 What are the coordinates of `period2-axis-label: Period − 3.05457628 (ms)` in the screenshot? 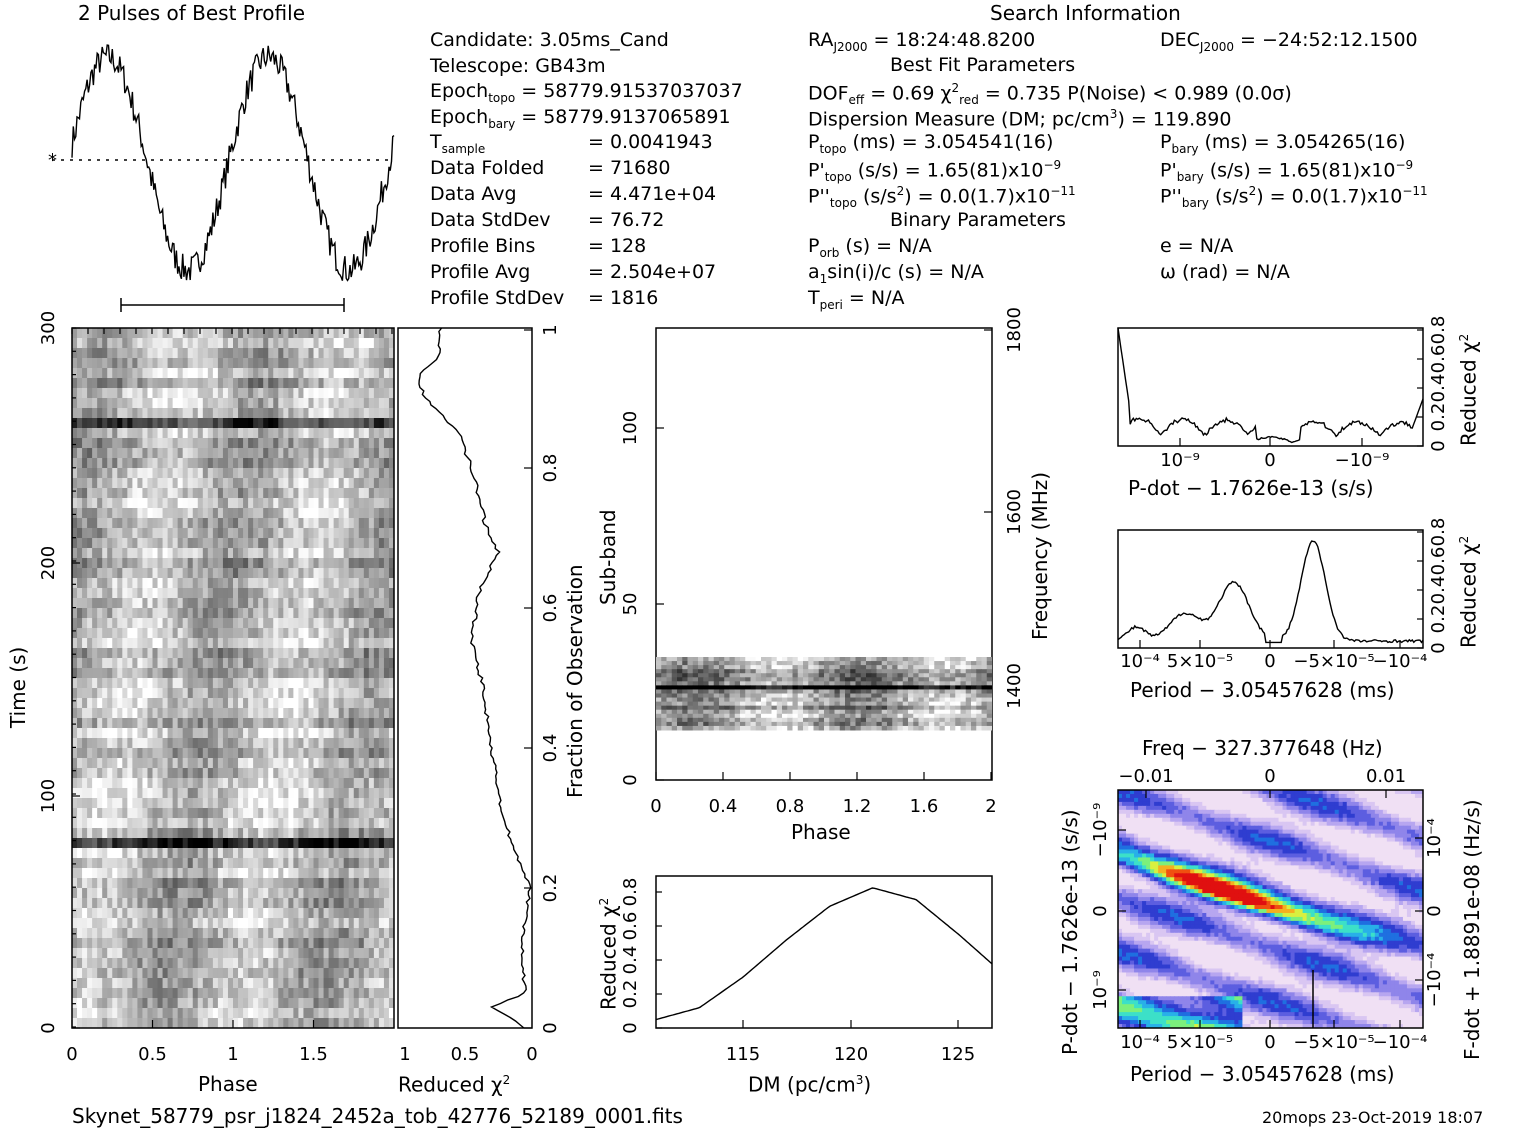 It's located at (1262, 1074).